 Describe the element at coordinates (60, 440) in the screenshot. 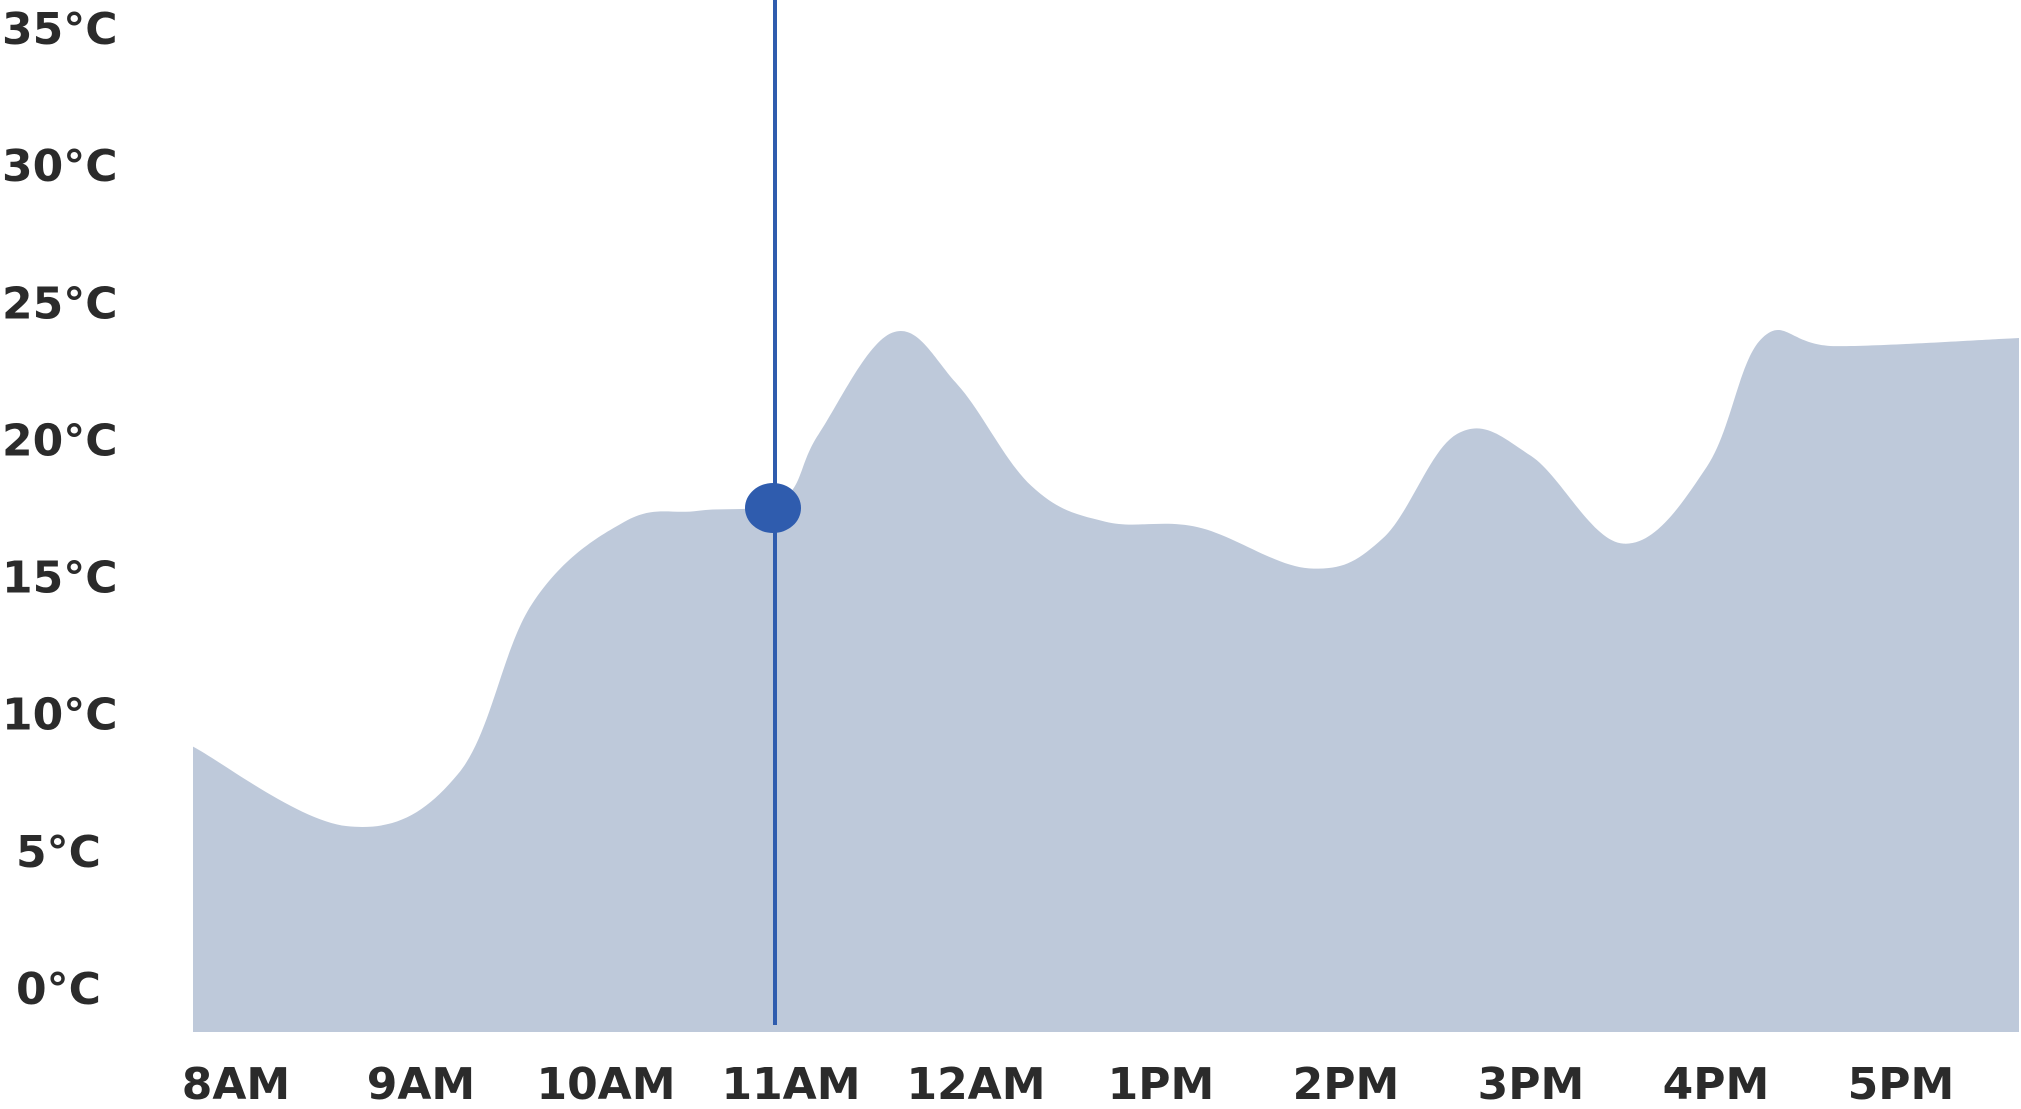

I see `y-tick-label: 20°C` at that location.